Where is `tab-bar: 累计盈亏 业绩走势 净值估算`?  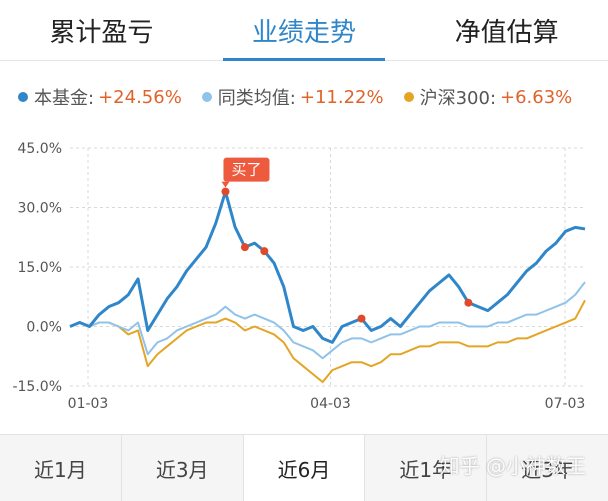 tab-bar: 累计盈亏 业绩走势 净值估算 is located at coordinates (304, 30).